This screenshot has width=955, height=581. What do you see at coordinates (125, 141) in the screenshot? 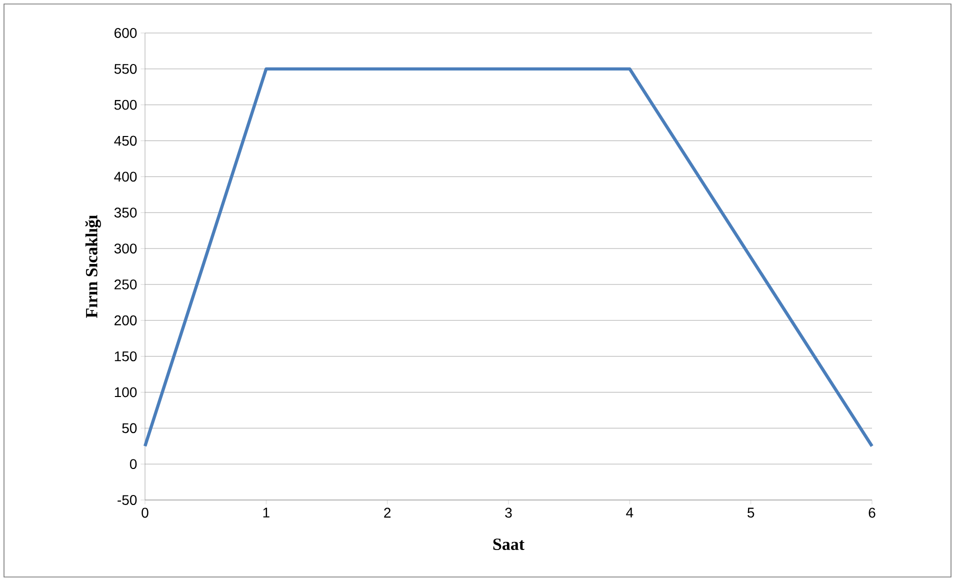
I see `y-tick-label: 450` at bounding box center [125, 141].